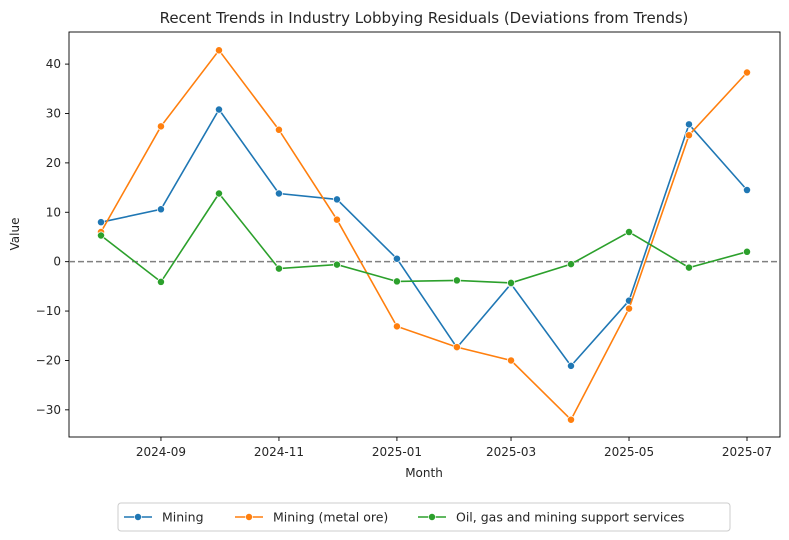 Image resolution: width=789 pixels, height=540 pixels. What do you see at coordinates (52, 237) in the screenshot?
I see `y-axis: −30 −20 −10 0 10 20 30 40` at bounding box center [52, 237].